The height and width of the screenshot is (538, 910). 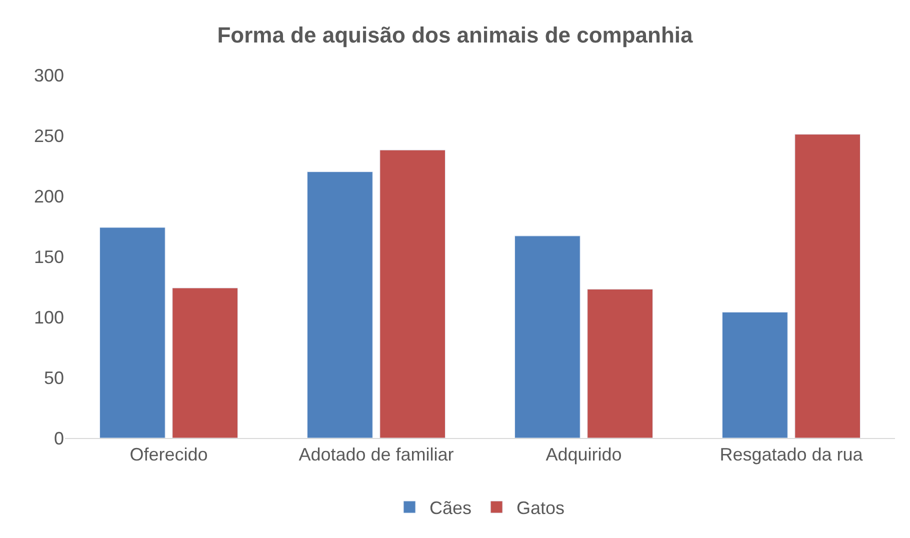 What do you see at coordinates (376, 454) in the screenshot?
I see `x-tick-label: Adotado de familiar` at bounding box center [376, 454].